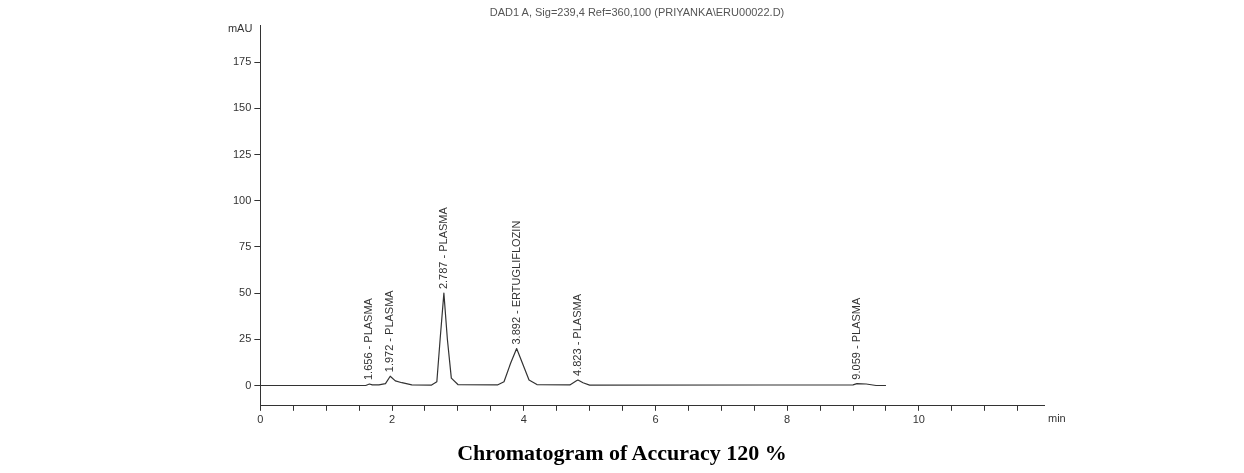 Image resolution: width=1244 pixels, height=473 pixels. Describe the element at coordinates (622, 453) in the screenshot. I see `text: Chromatogram of Accuracy 120 %` at that location.